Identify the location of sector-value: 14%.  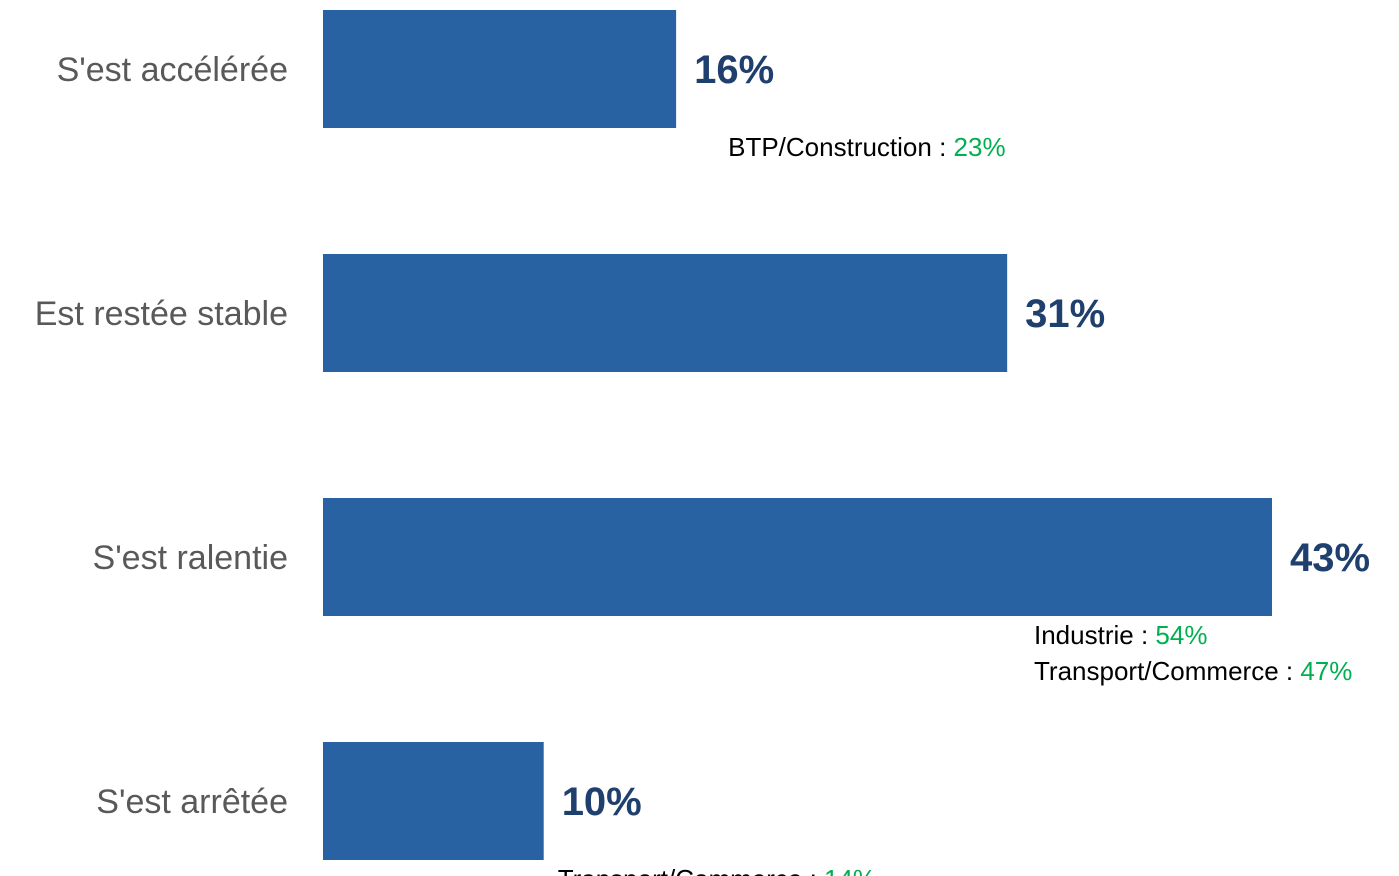
(850, 870).